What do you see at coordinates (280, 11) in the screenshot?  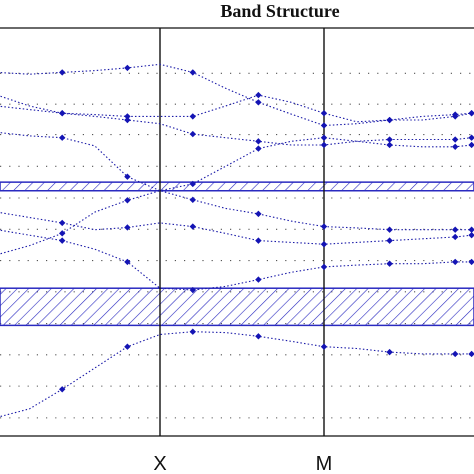 I see `chart-title: Band Structure` at bounding box center [280, 11].